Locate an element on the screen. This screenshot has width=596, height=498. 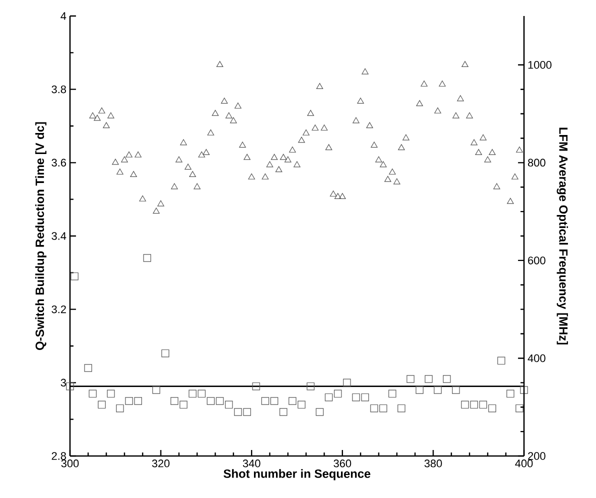
y2-tick-label: 1000 is located at coordinates (540, 65).